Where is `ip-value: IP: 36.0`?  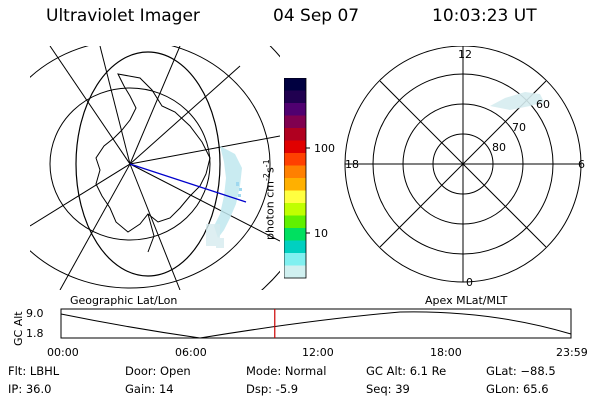 ip-value: IP: 36.0 is located at coordinates (30, 389).